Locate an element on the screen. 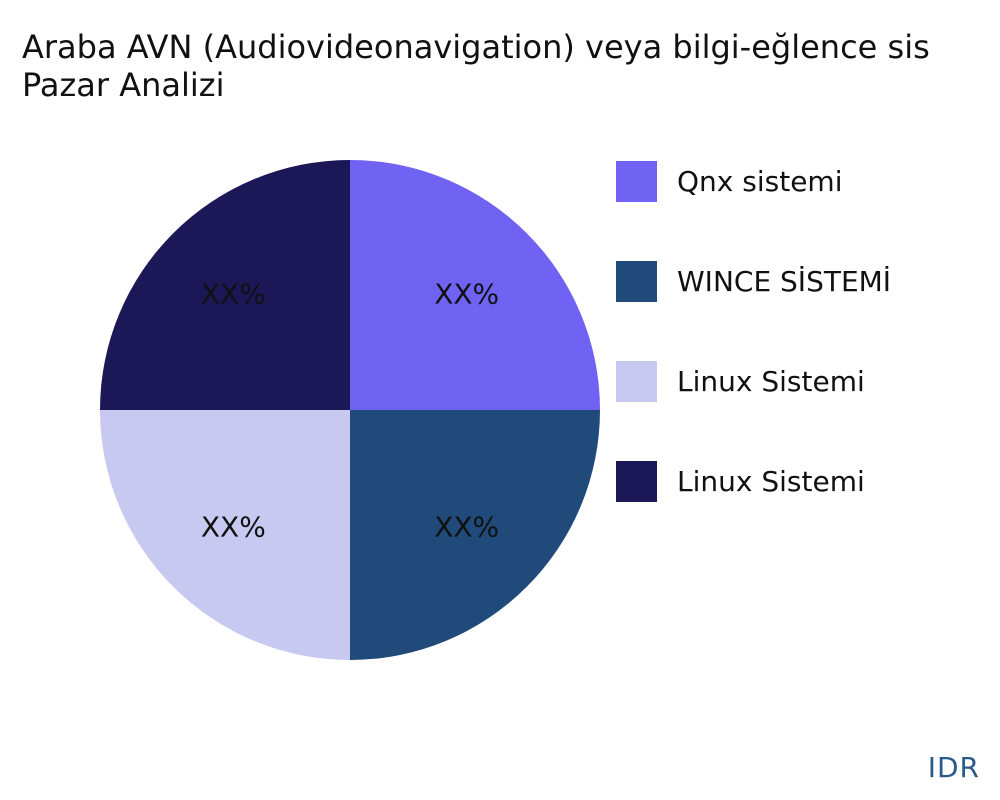 The height and width of the screenshot is (800, 1000). pie-slice-label-3: XX% is located at coordinates (233, 293).